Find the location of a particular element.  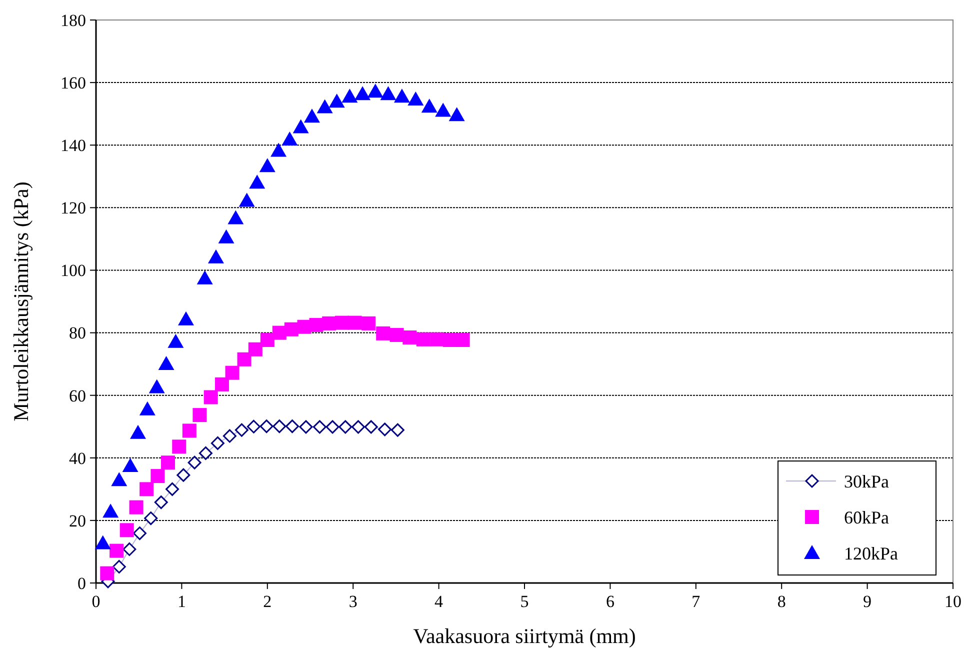

legend-label: 120kPa is located at coordinates (871, 553).